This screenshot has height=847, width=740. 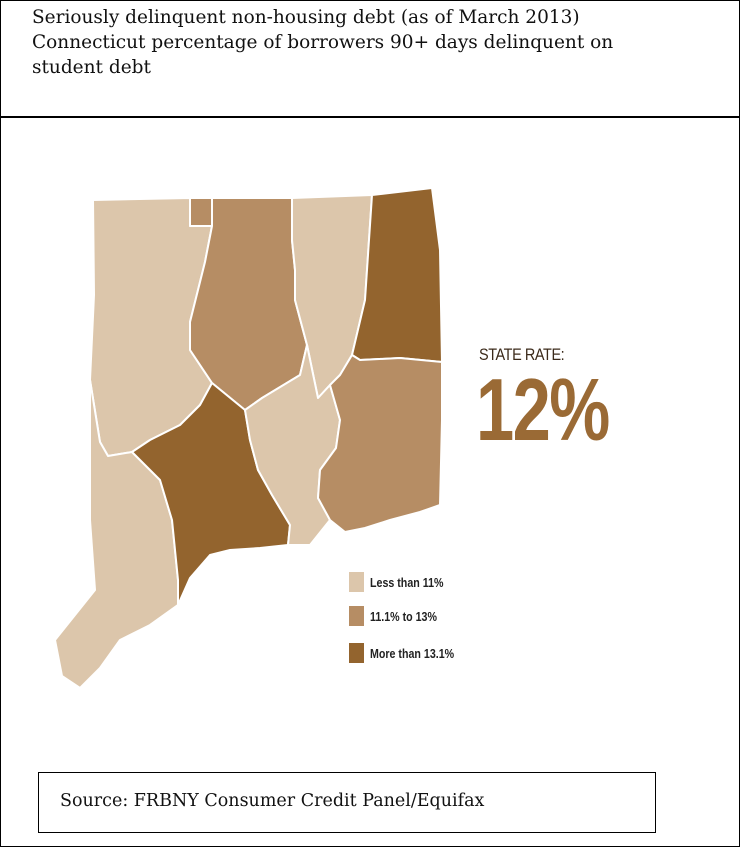 I want to click on legend-item-low: Less than 11%, so click(x=404, y=582).